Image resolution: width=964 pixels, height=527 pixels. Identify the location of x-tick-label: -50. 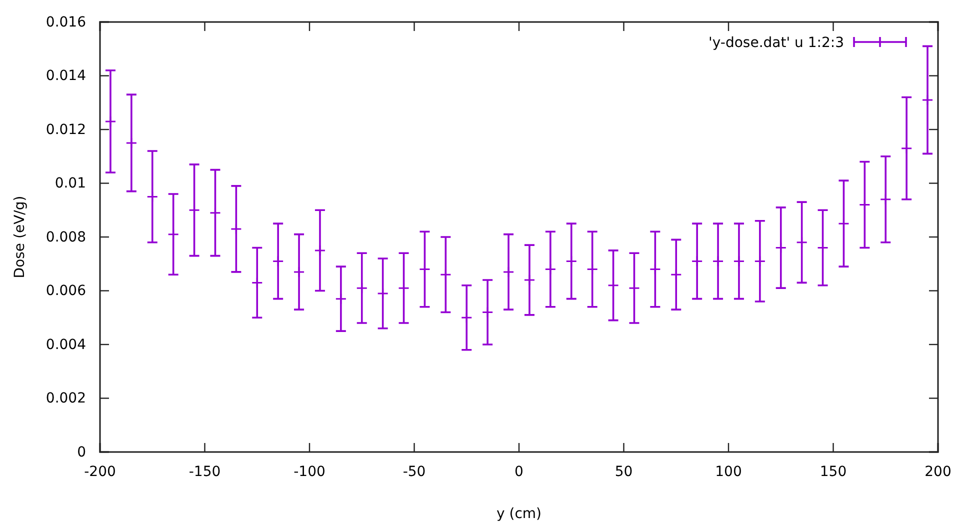
(414, 472).